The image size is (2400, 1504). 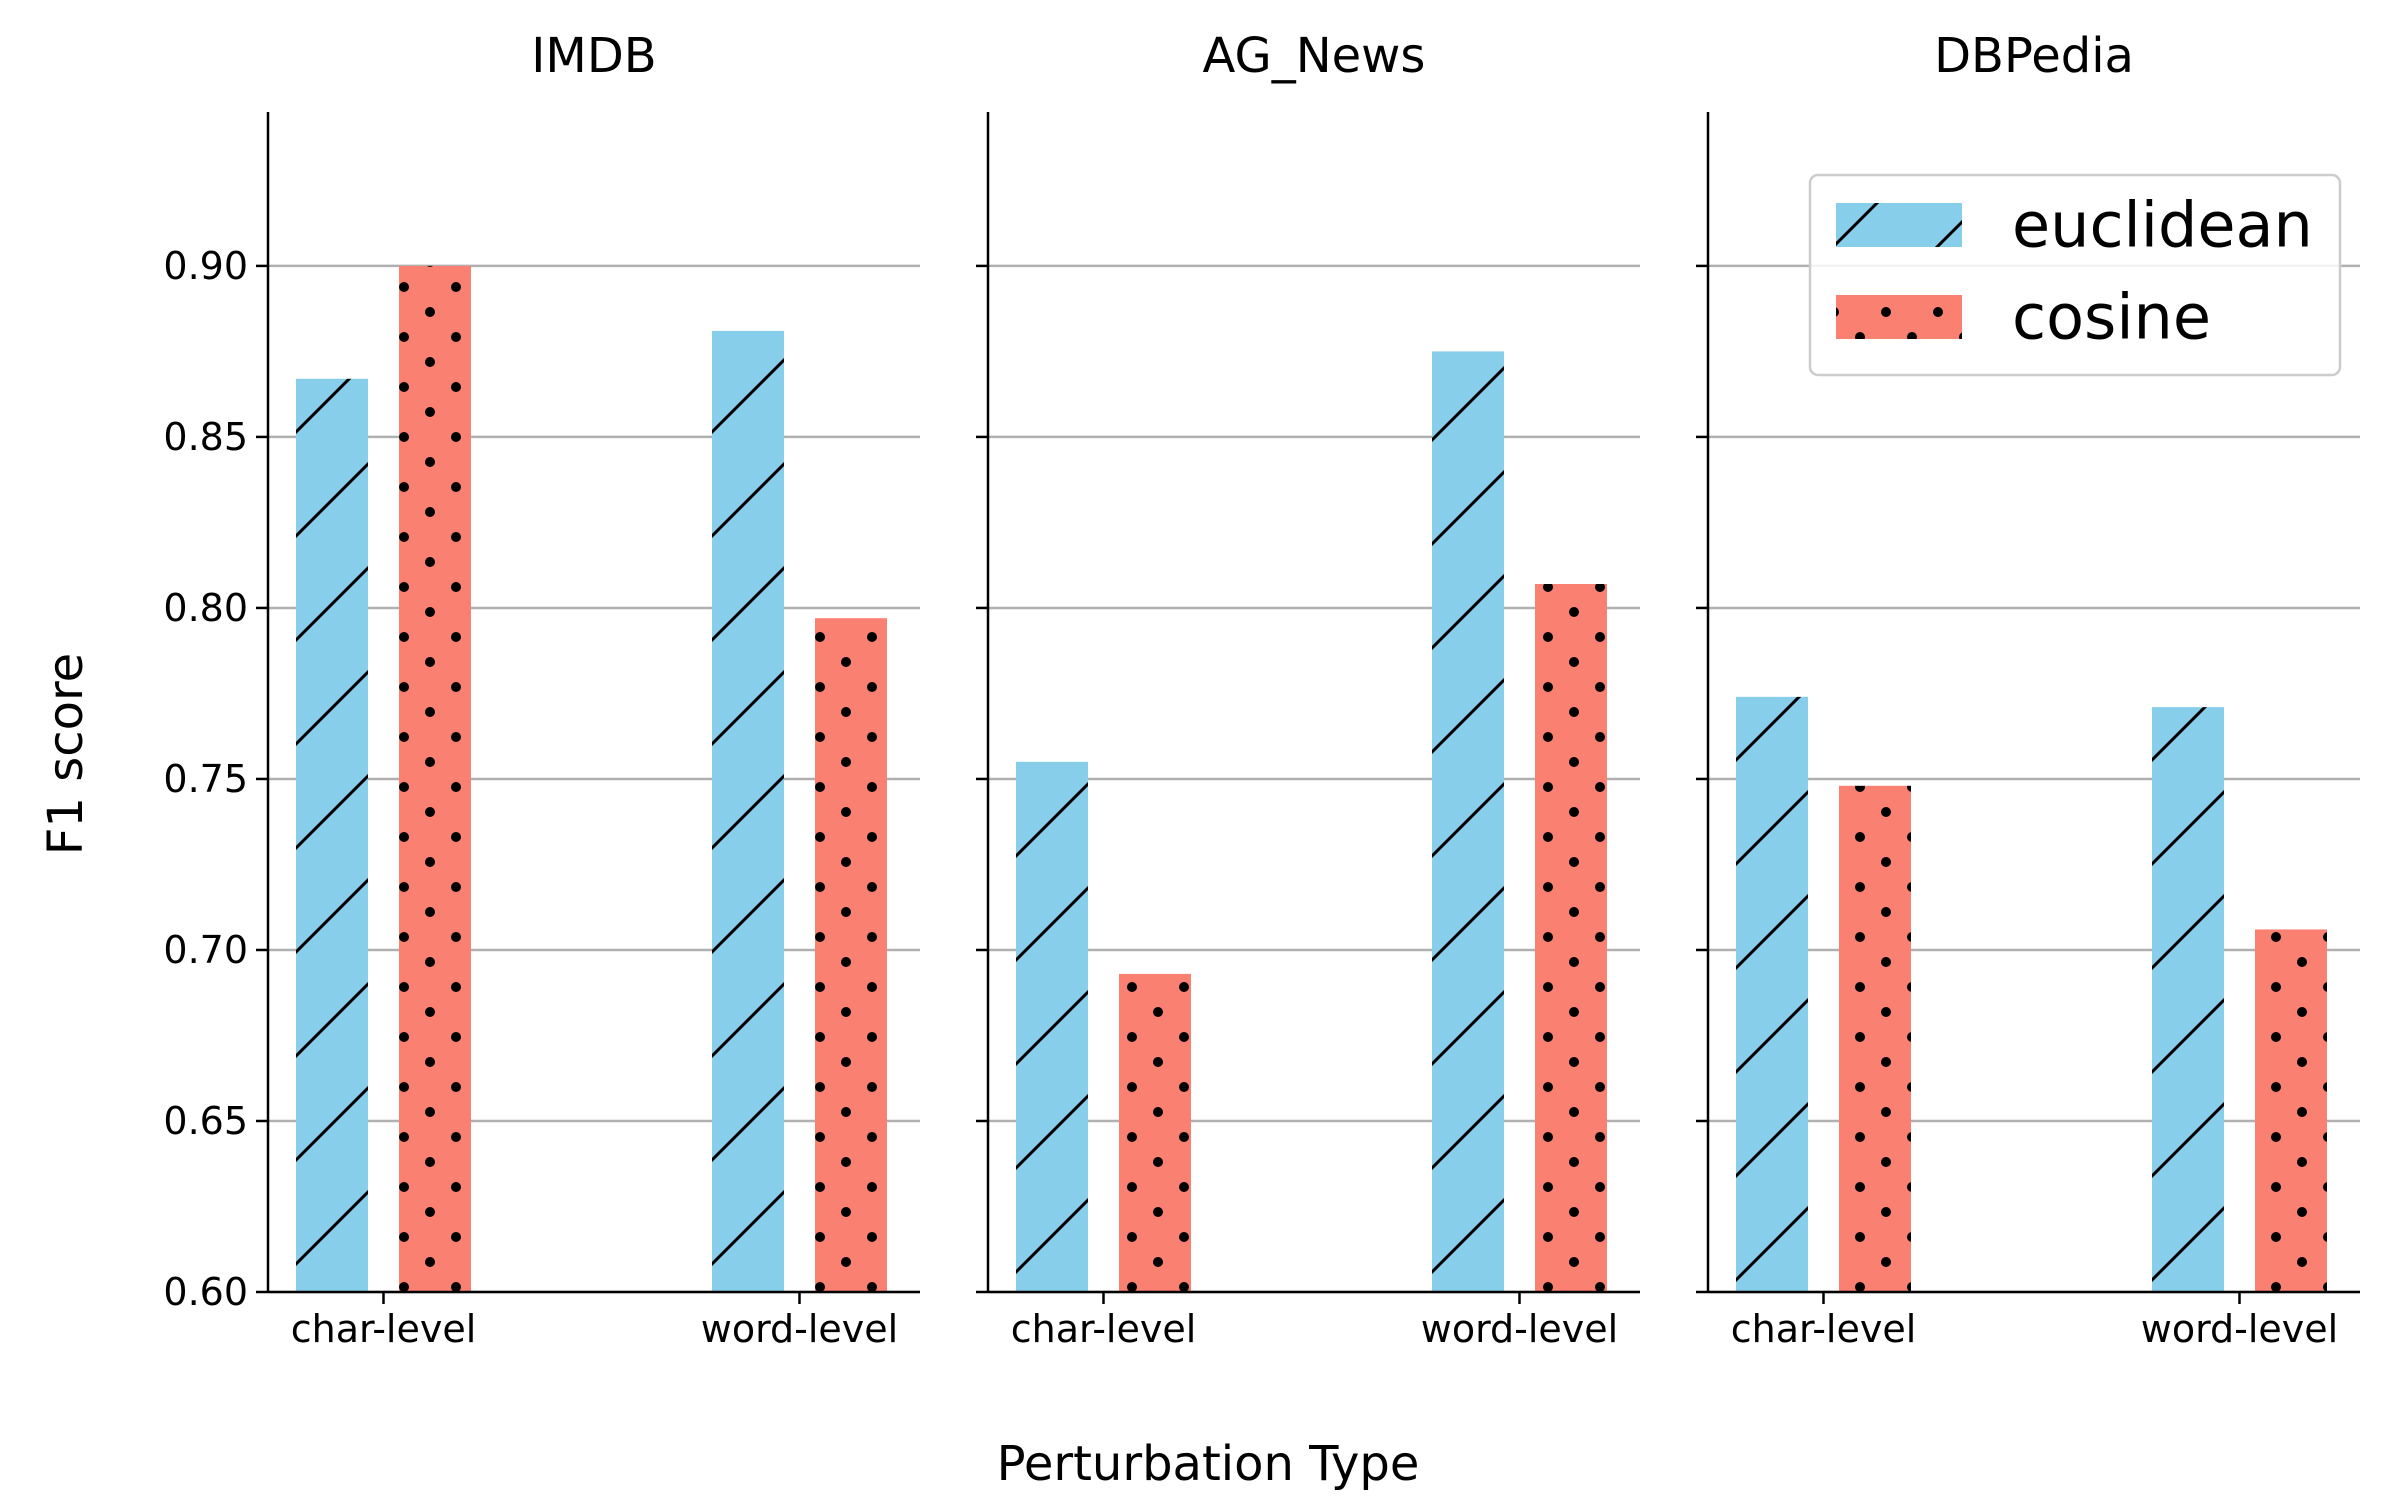 I want to click on y-tick-label: 0.80, so click(x=205, y=608).